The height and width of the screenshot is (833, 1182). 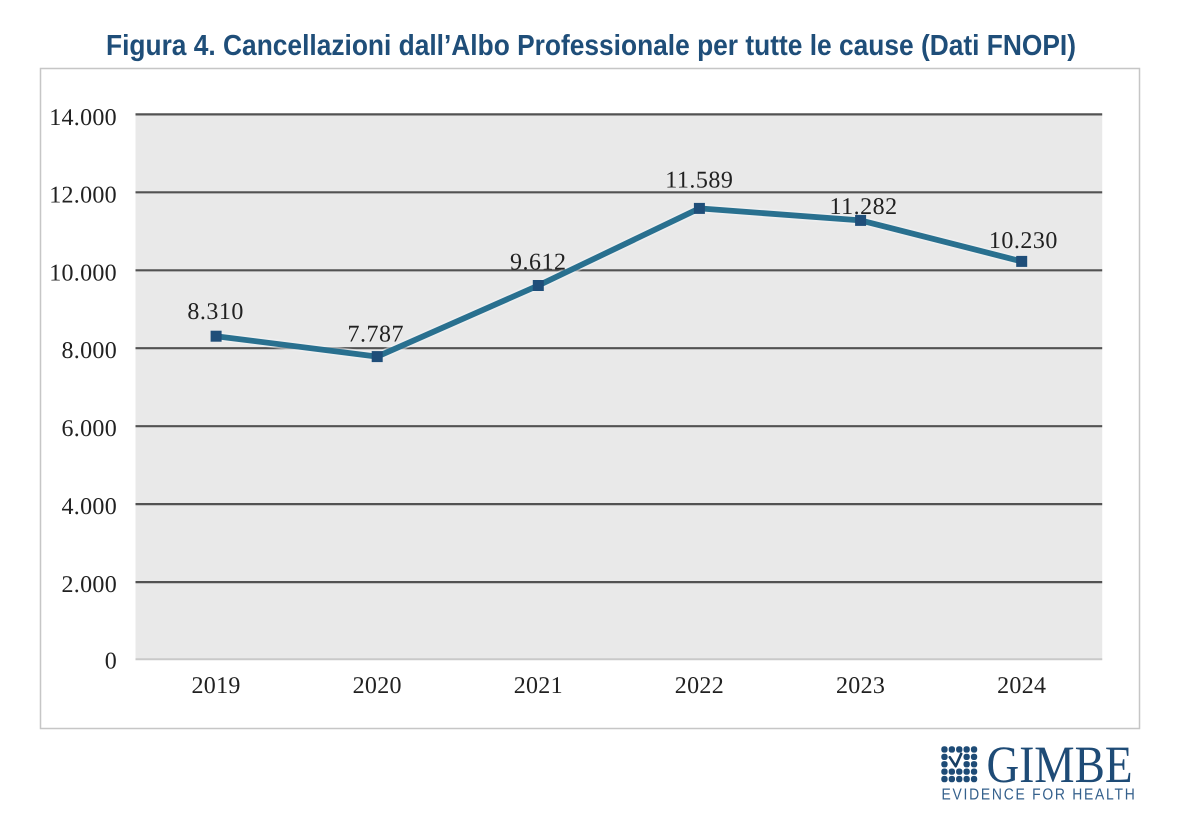 I want to click on svg-text: 11.282, so click(x=864, y=207).